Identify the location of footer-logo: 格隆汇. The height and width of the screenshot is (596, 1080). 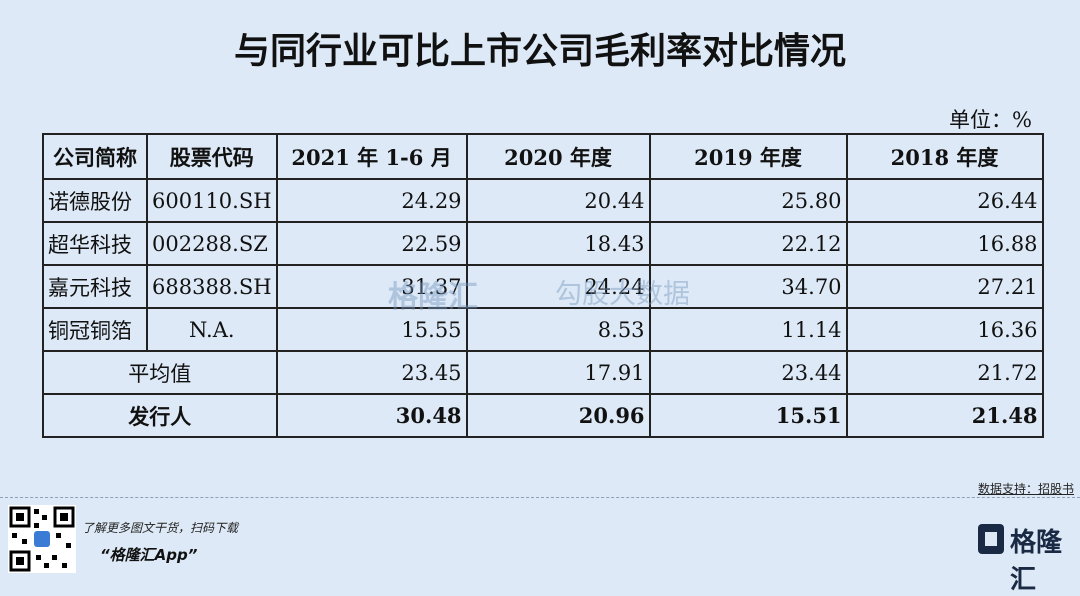
(1036, 561).